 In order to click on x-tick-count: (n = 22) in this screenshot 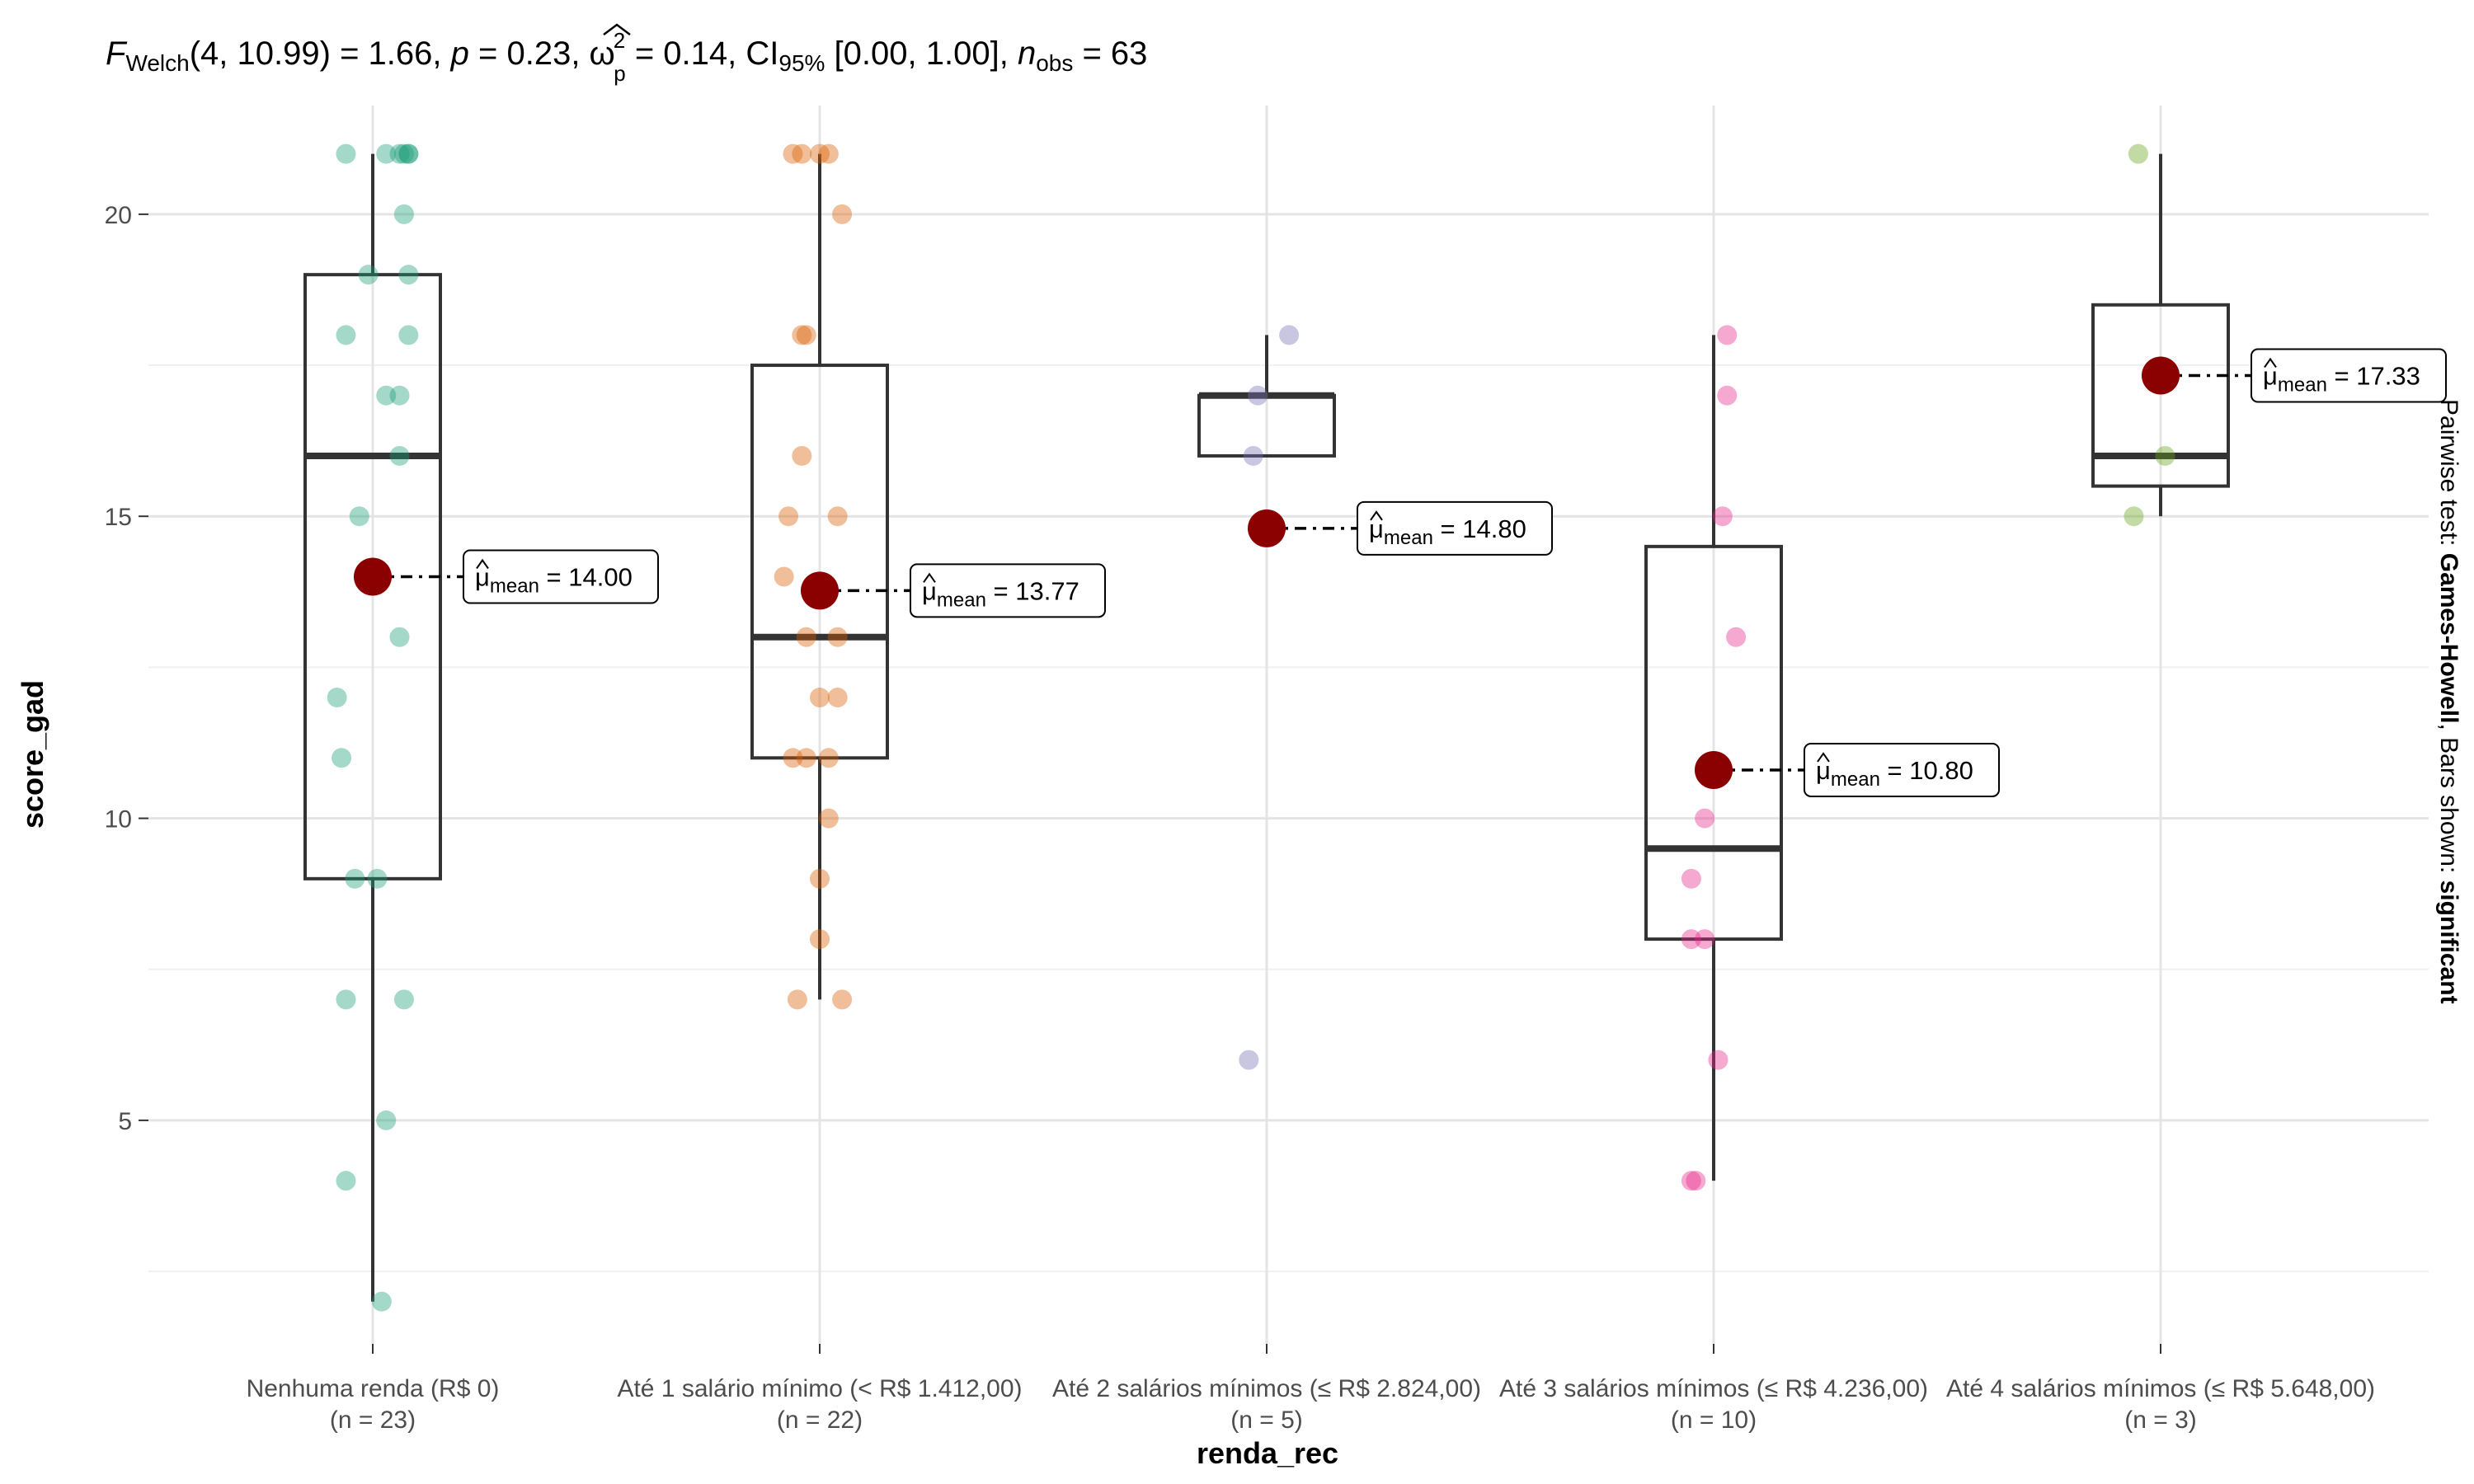, I will do `click(820, 1420)`.